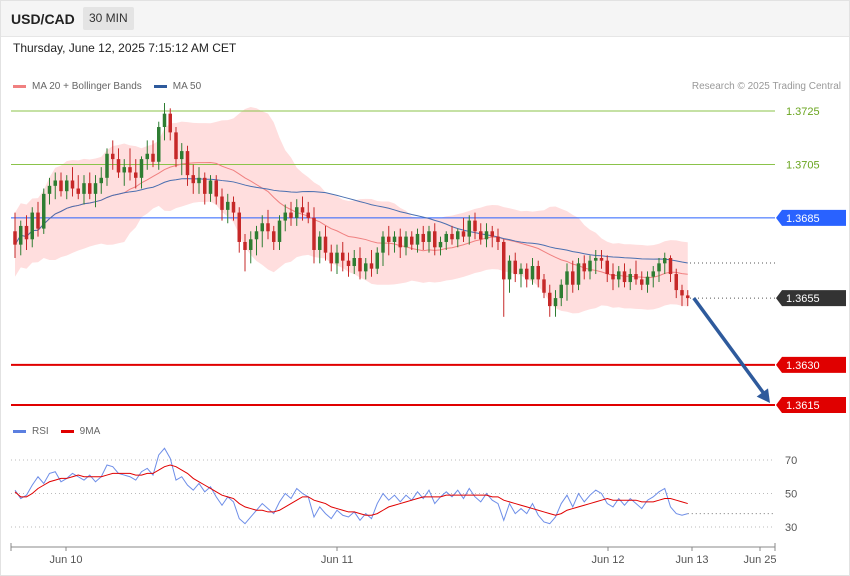 The width and height of the screenshot is (850, 576). Describe the element at coordinates (337, 560) in the screenshot. I see `x-tick-label: Jun 11` at that location.